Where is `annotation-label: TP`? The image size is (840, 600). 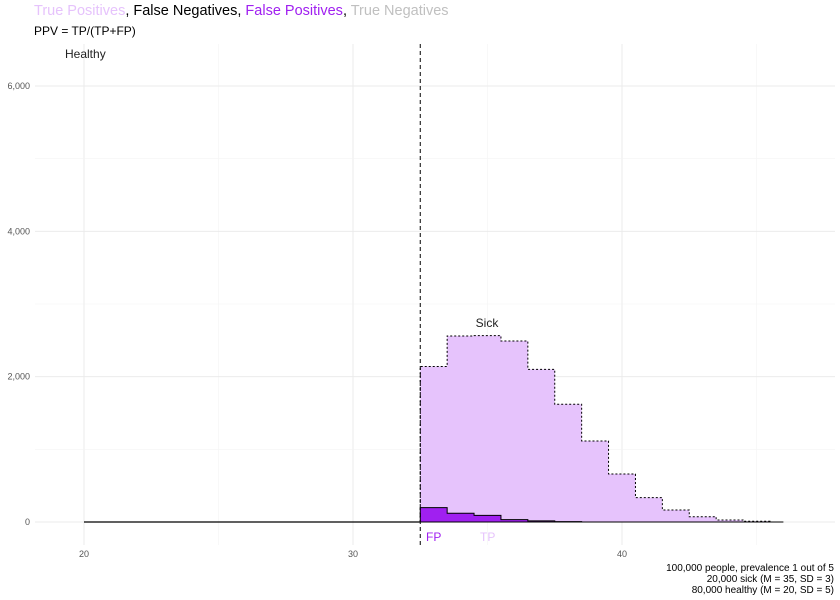
annotation-label: TP is located at coordinates (487, 537).